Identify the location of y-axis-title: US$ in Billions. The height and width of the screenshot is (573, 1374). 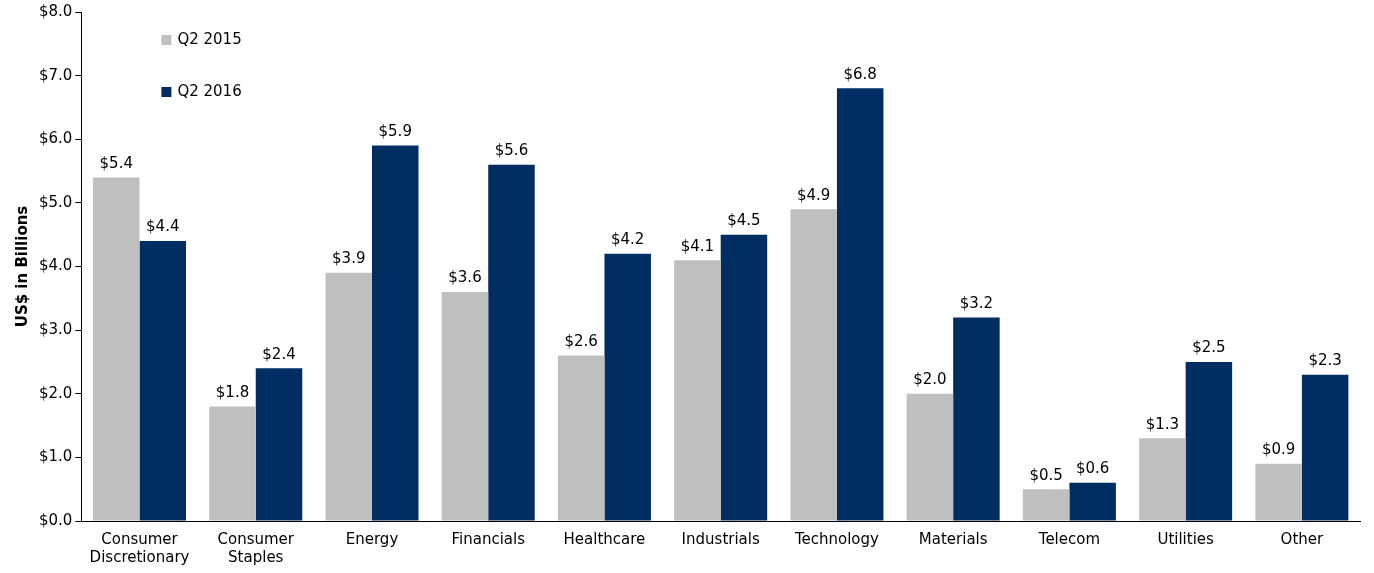
(21, 266).